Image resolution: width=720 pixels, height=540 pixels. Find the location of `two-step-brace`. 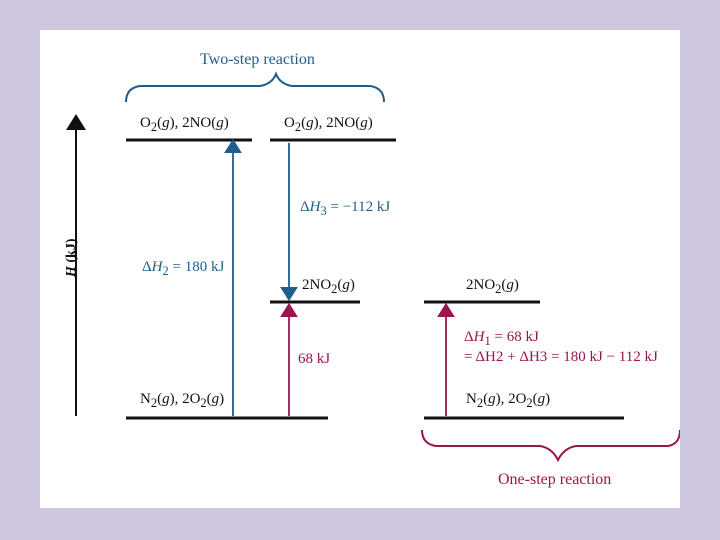

two-step-brace is located at coordinates (255, 87).